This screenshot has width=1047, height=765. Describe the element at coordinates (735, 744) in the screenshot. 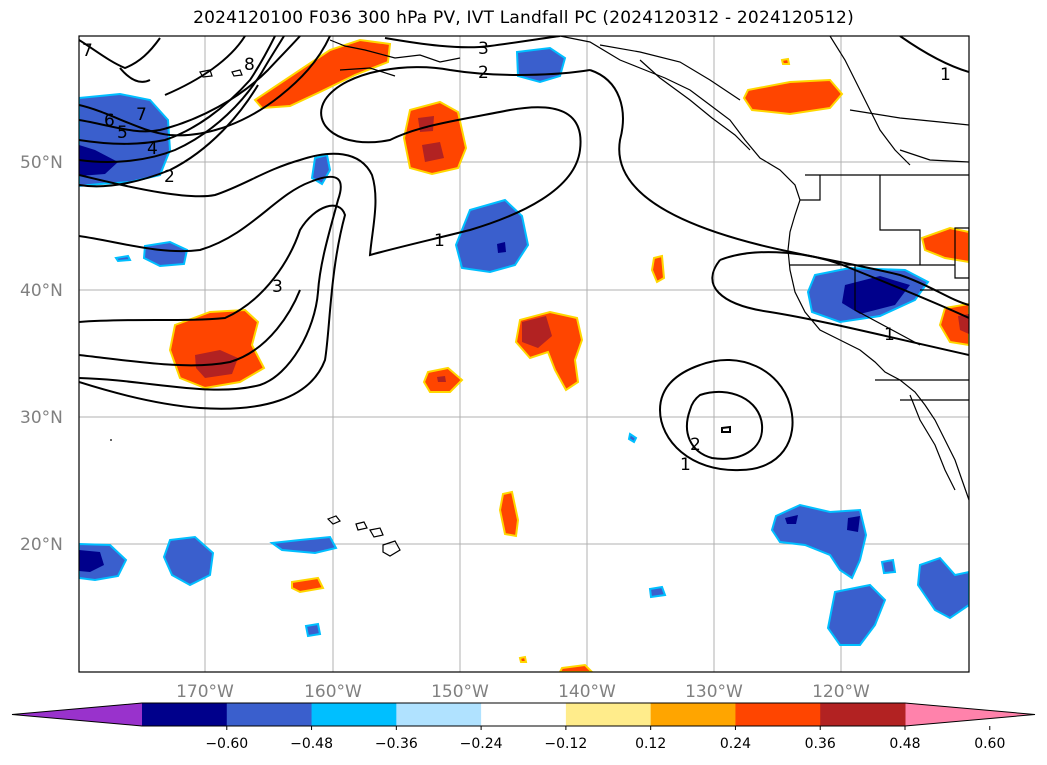

I see `colorbar-tick-label: 0.24` at that location.